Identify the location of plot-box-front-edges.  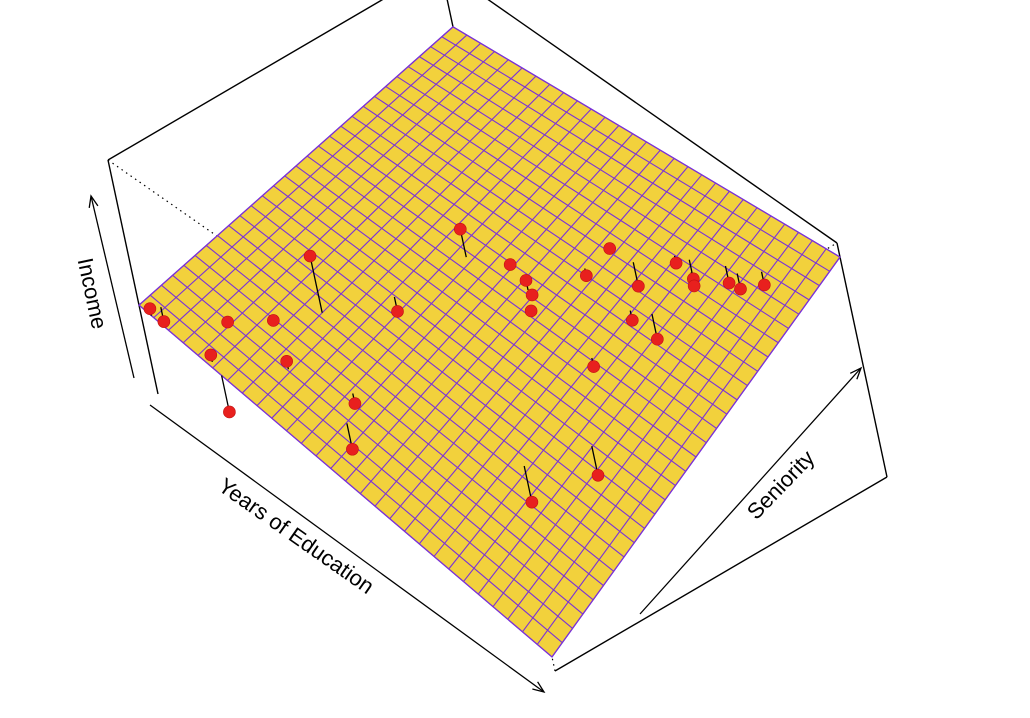
(721, 574).